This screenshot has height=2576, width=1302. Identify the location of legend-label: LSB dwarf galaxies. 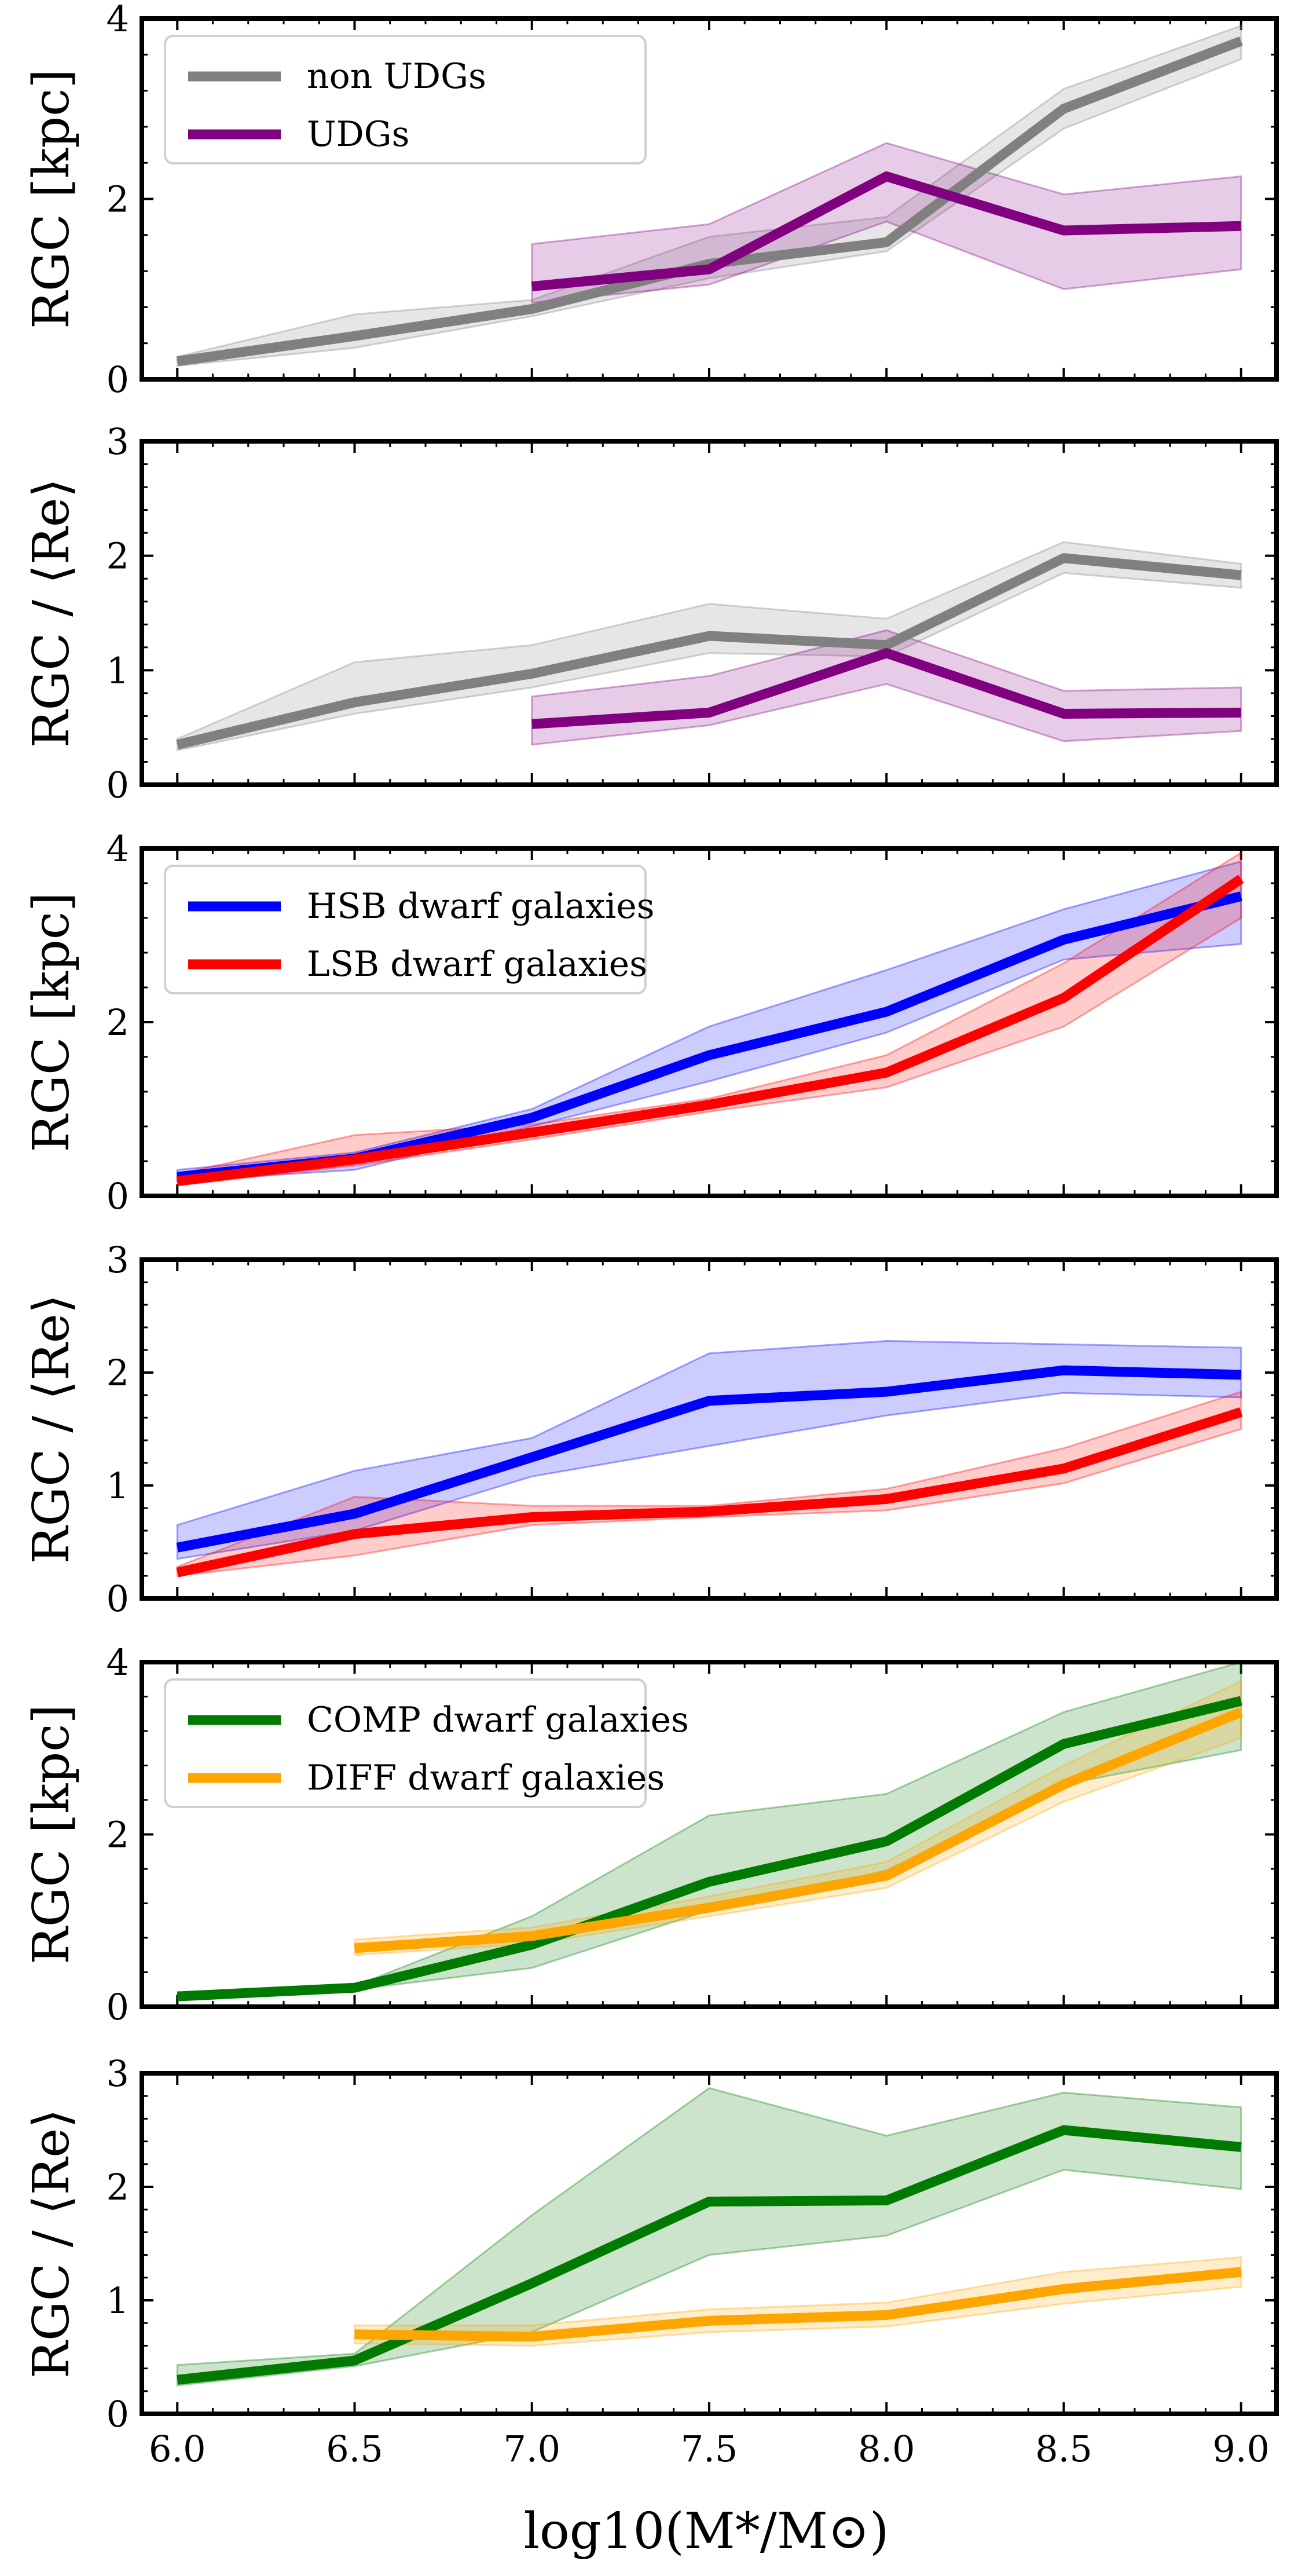
(477, 964).